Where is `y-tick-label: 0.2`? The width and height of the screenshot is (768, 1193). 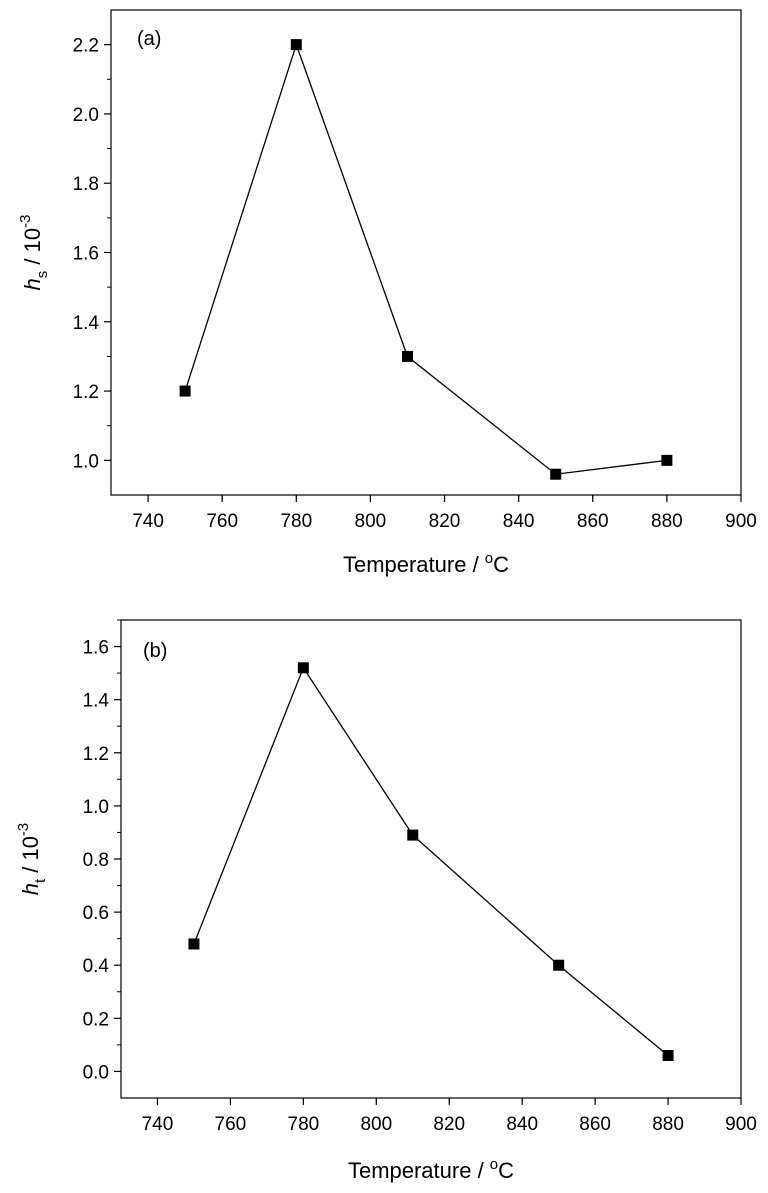 y-tick-label: 0.2 is located at coordinates (96, 1019).